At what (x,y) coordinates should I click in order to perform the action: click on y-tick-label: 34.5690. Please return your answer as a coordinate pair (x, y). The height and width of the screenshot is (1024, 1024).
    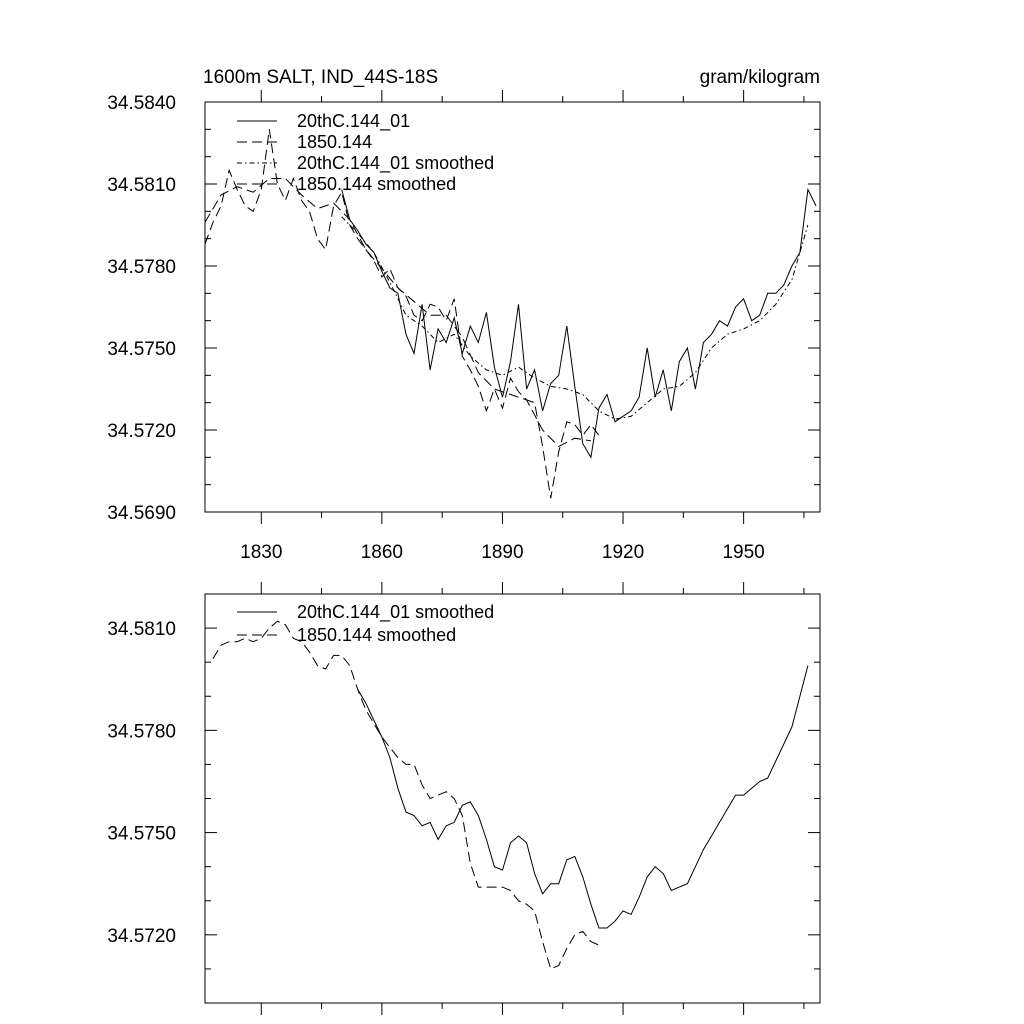
    Looking at the image, I should click on (141, 513).